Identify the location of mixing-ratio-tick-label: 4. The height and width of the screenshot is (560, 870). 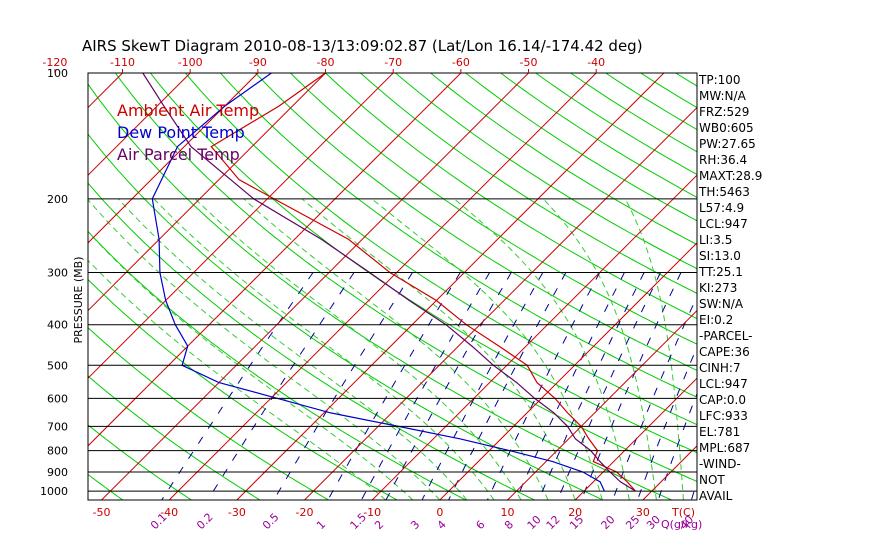
(442, 525).